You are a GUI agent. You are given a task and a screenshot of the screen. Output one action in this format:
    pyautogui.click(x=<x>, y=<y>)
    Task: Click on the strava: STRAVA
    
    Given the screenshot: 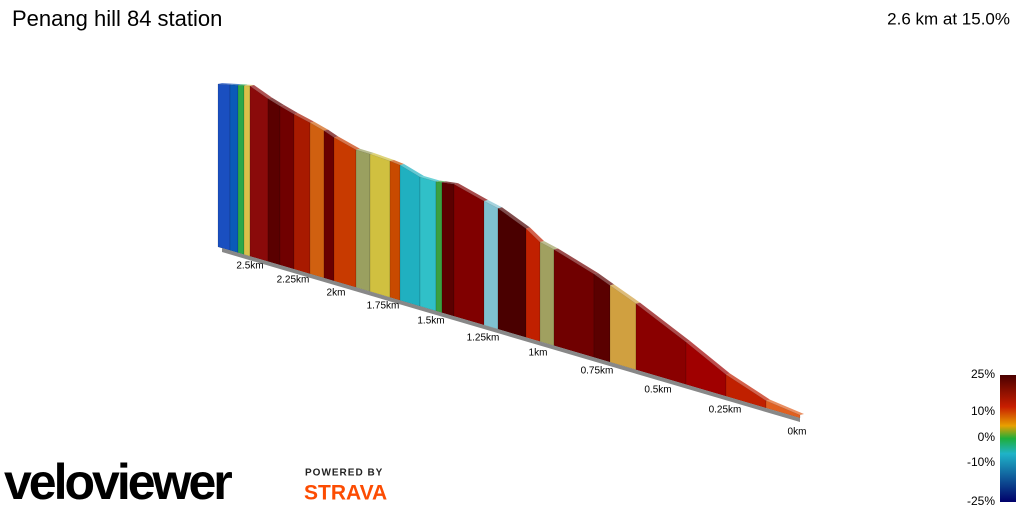 What is the action you would take?
    pyautogui.click(x=345, y=493)
    